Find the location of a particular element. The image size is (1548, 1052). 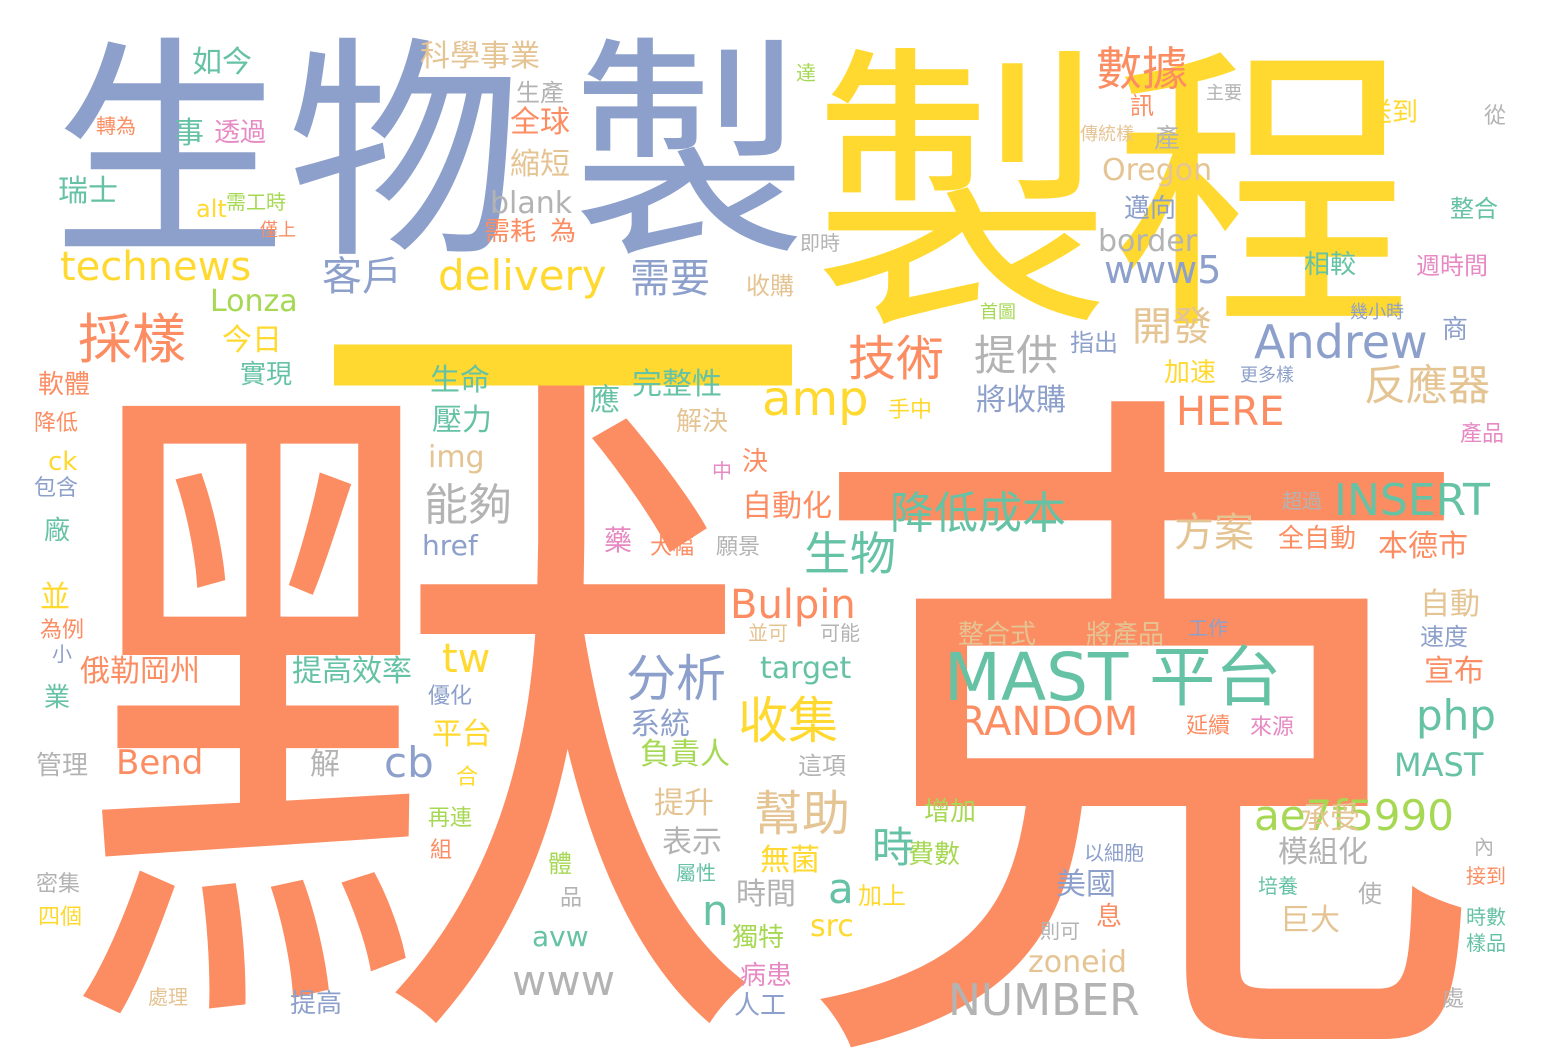

word-49: Lonza is located at coordinates (254, 301).